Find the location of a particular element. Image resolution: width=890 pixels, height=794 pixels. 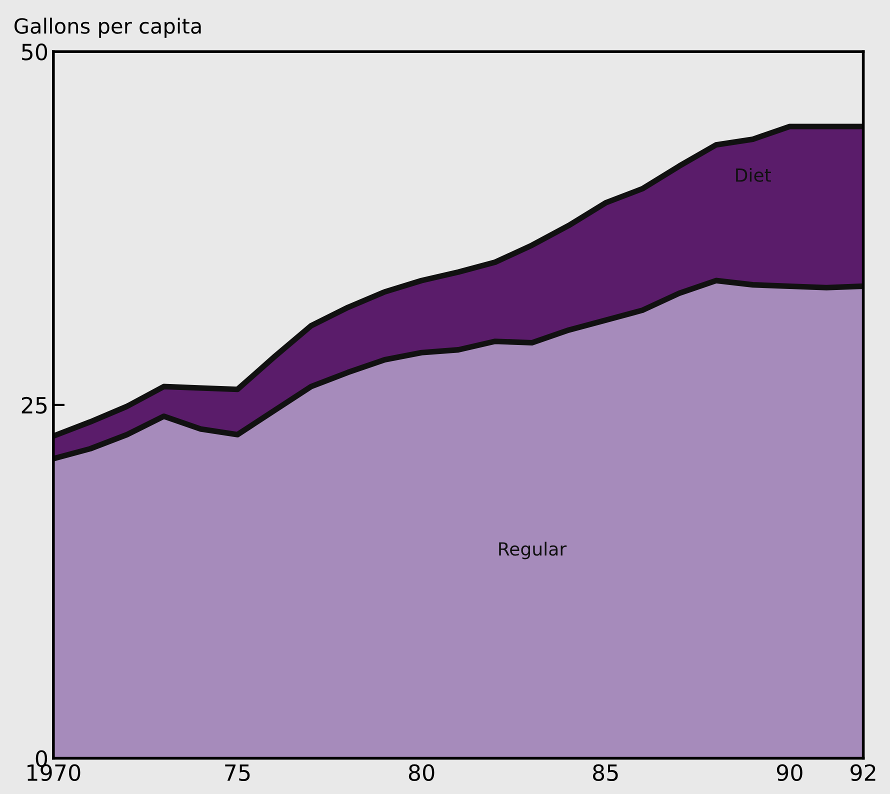

y-axis-title: Gallons per capita is located at coordinates (107, 28).